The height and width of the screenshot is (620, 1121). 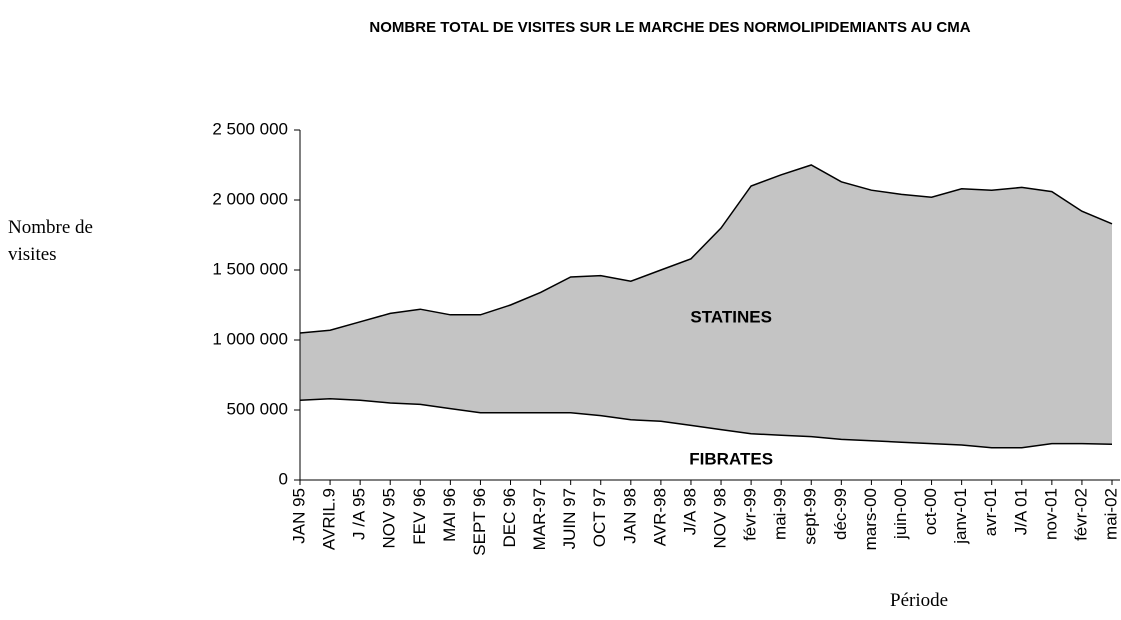 I want to click on series-label: FIBRATES, so click(x=731, y=458).